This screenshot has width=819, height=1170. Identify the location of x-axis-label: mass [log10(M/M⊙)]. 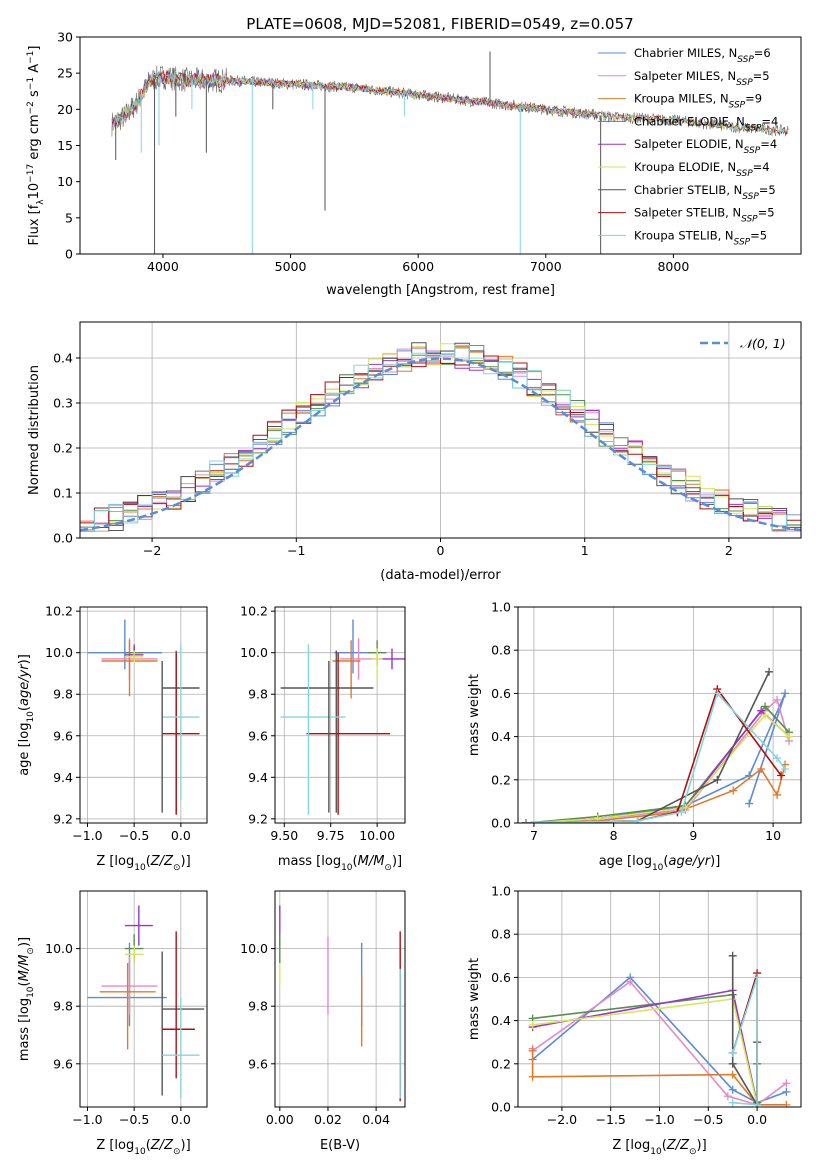
(340, 863).